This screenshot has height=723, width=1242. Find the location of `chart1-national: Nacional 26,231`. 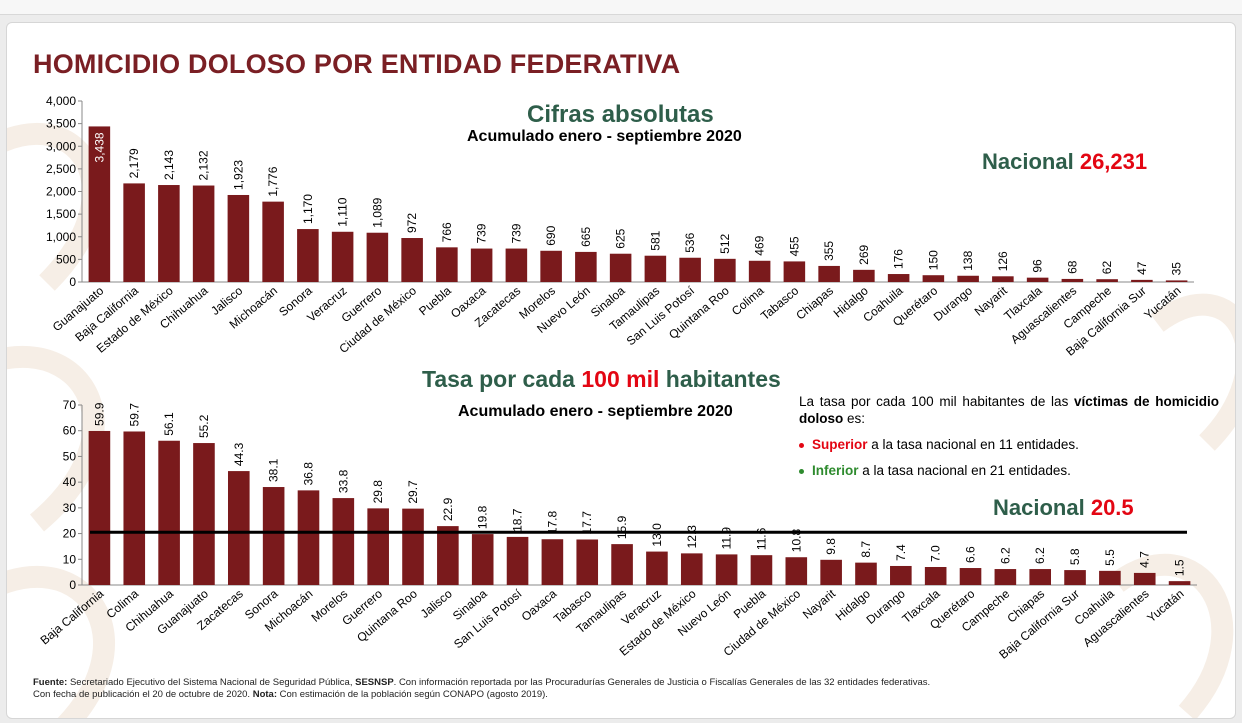

chart1-national: Nacional 26,231 is located at coordinates (1064, 162).